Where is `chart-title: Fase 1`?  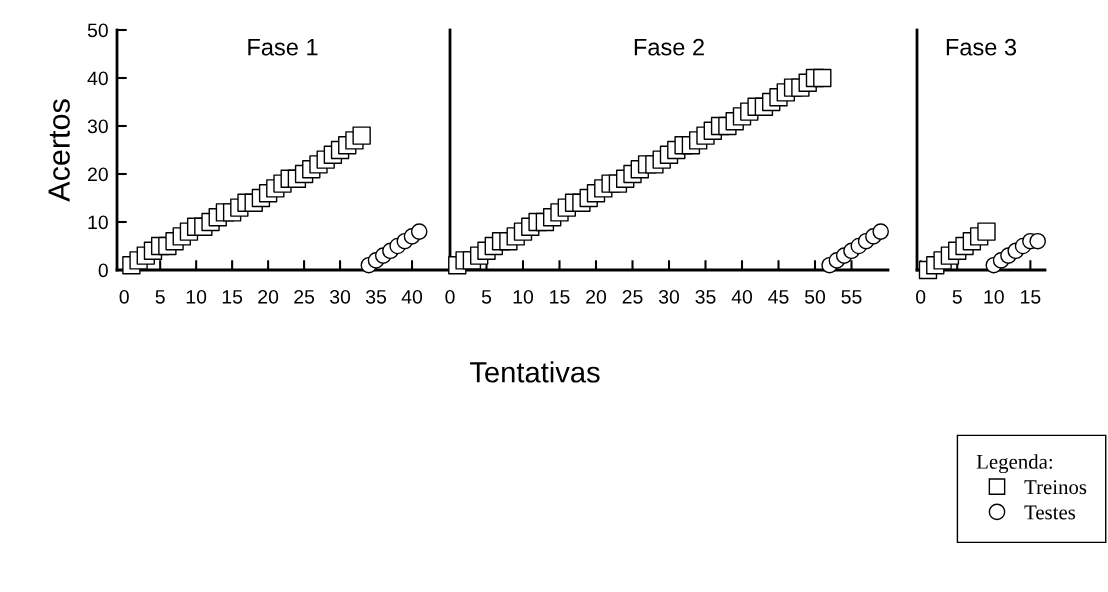
chart-title: Fase 1 is located at coordinates (283, 47).